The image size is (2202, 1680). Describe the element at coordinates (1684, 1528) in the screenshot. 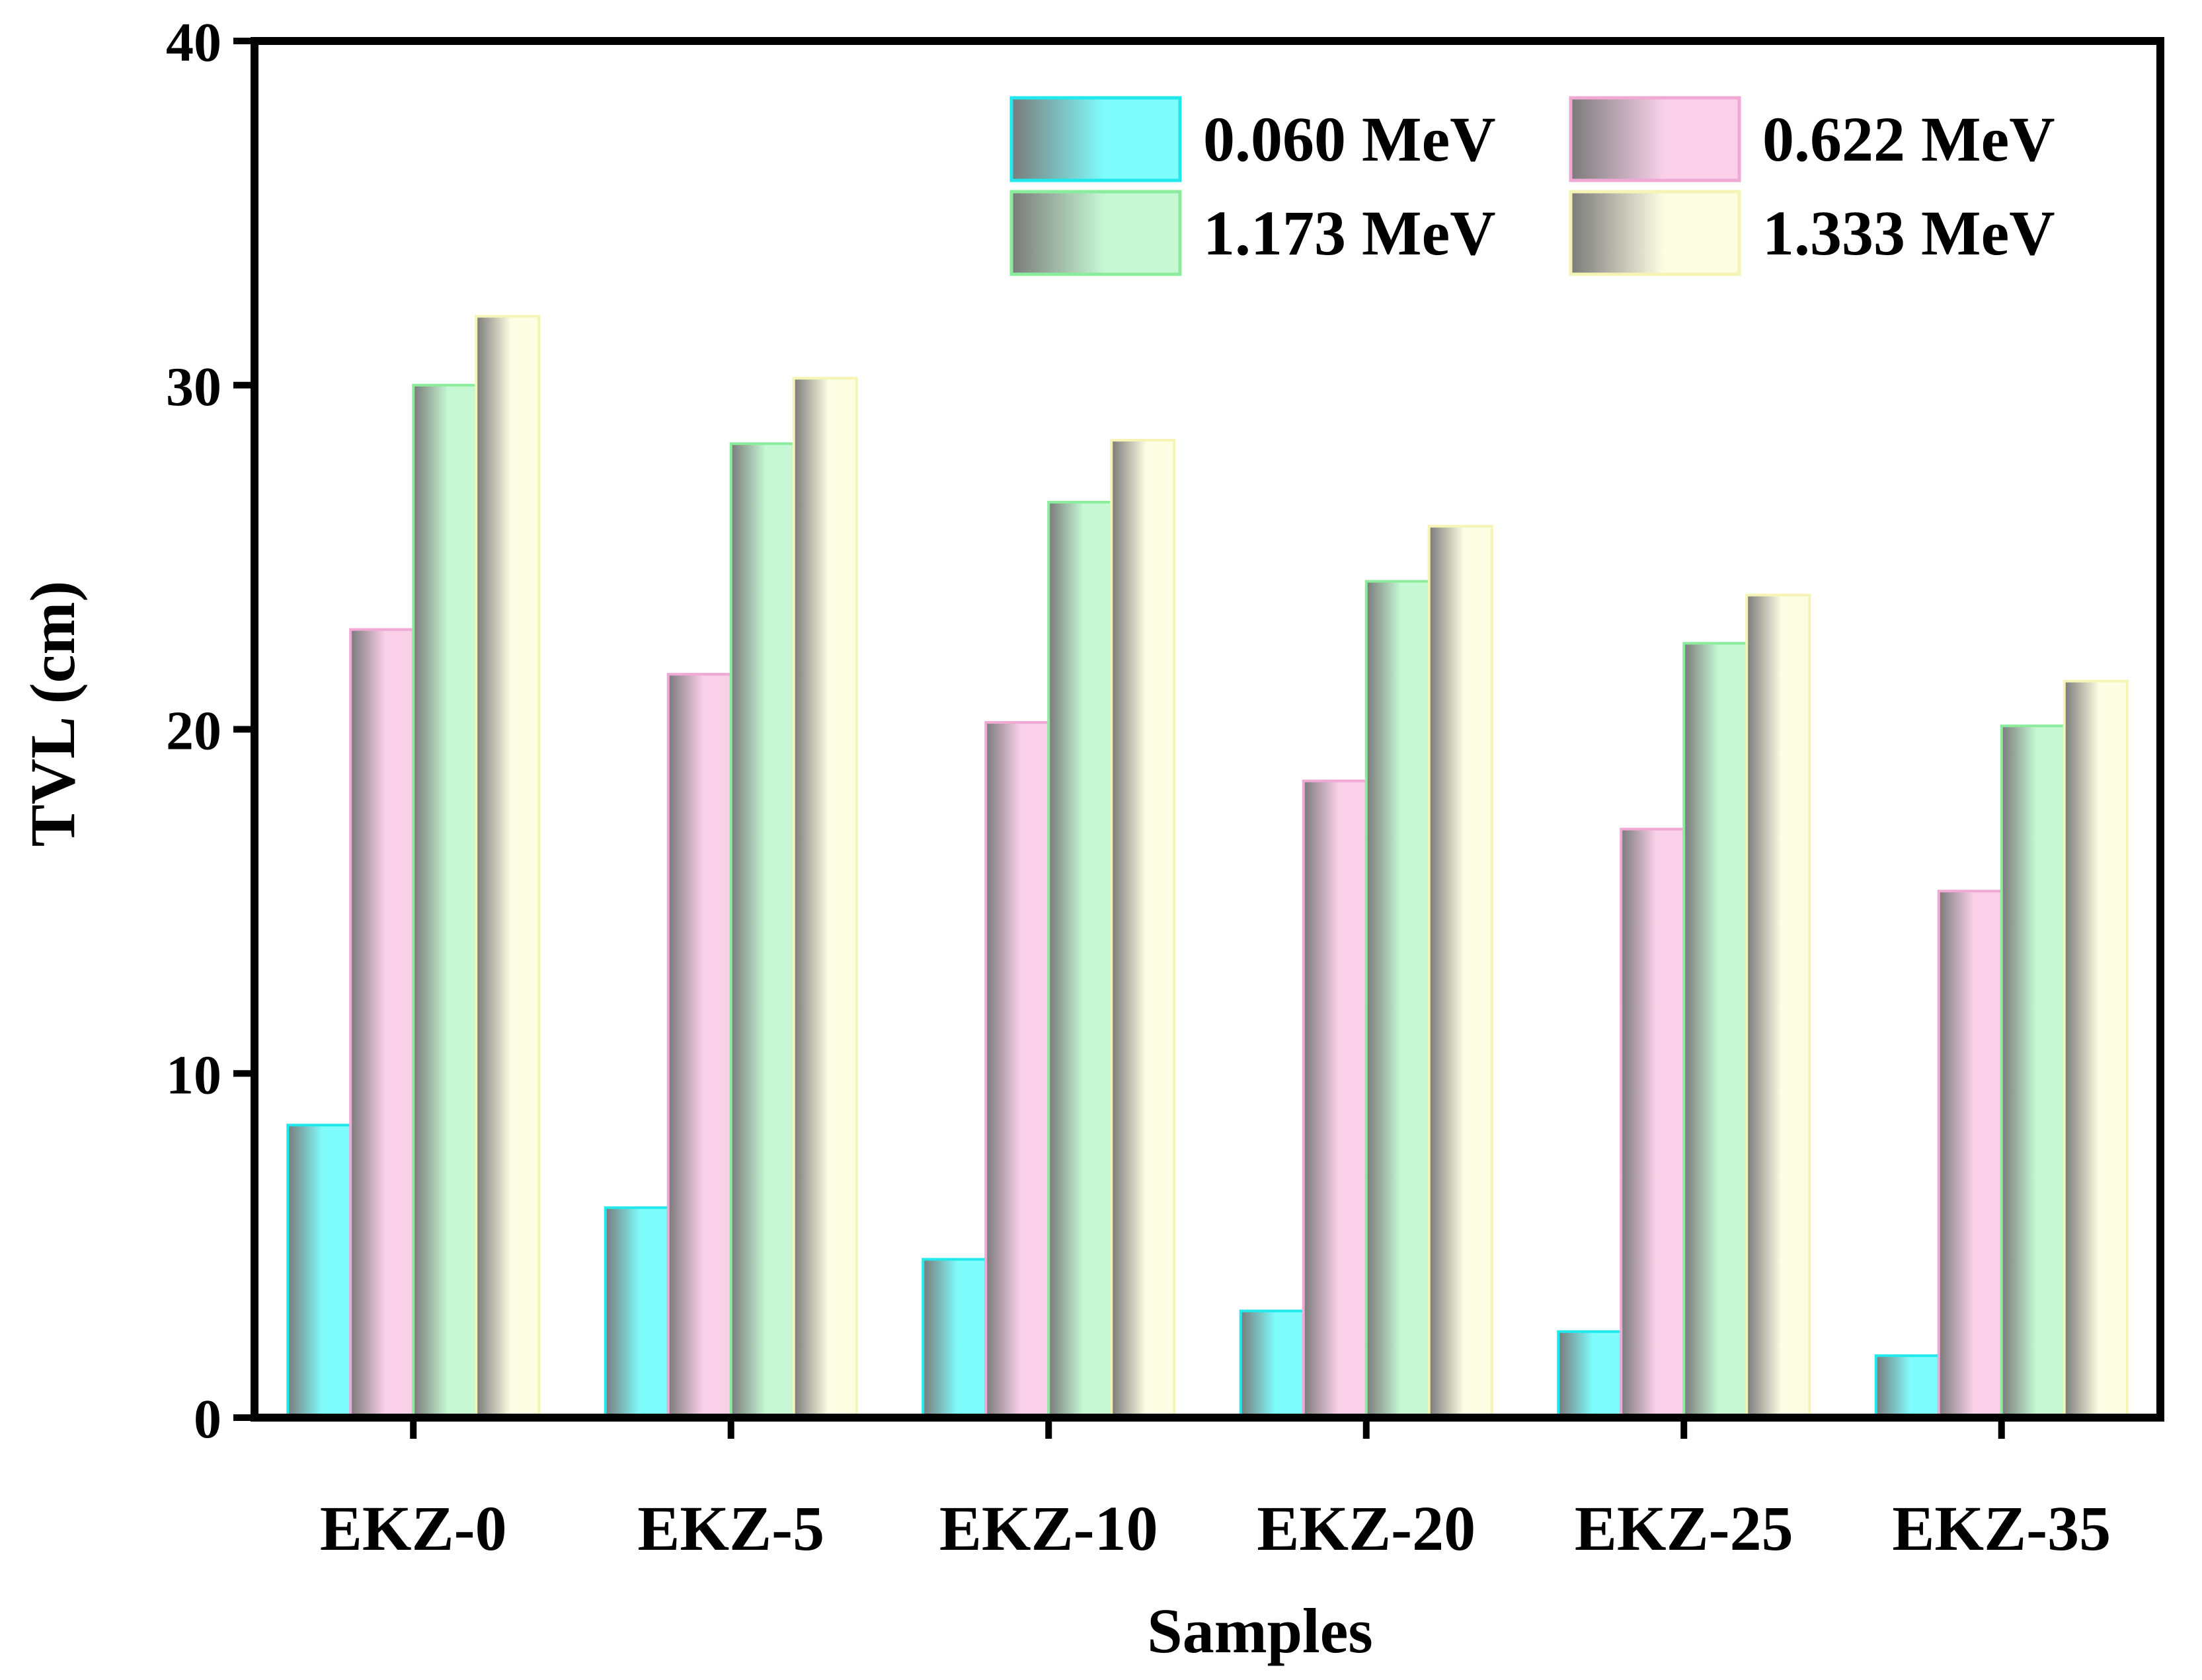

I see `x-tick-label: EKZ-25` at that location.